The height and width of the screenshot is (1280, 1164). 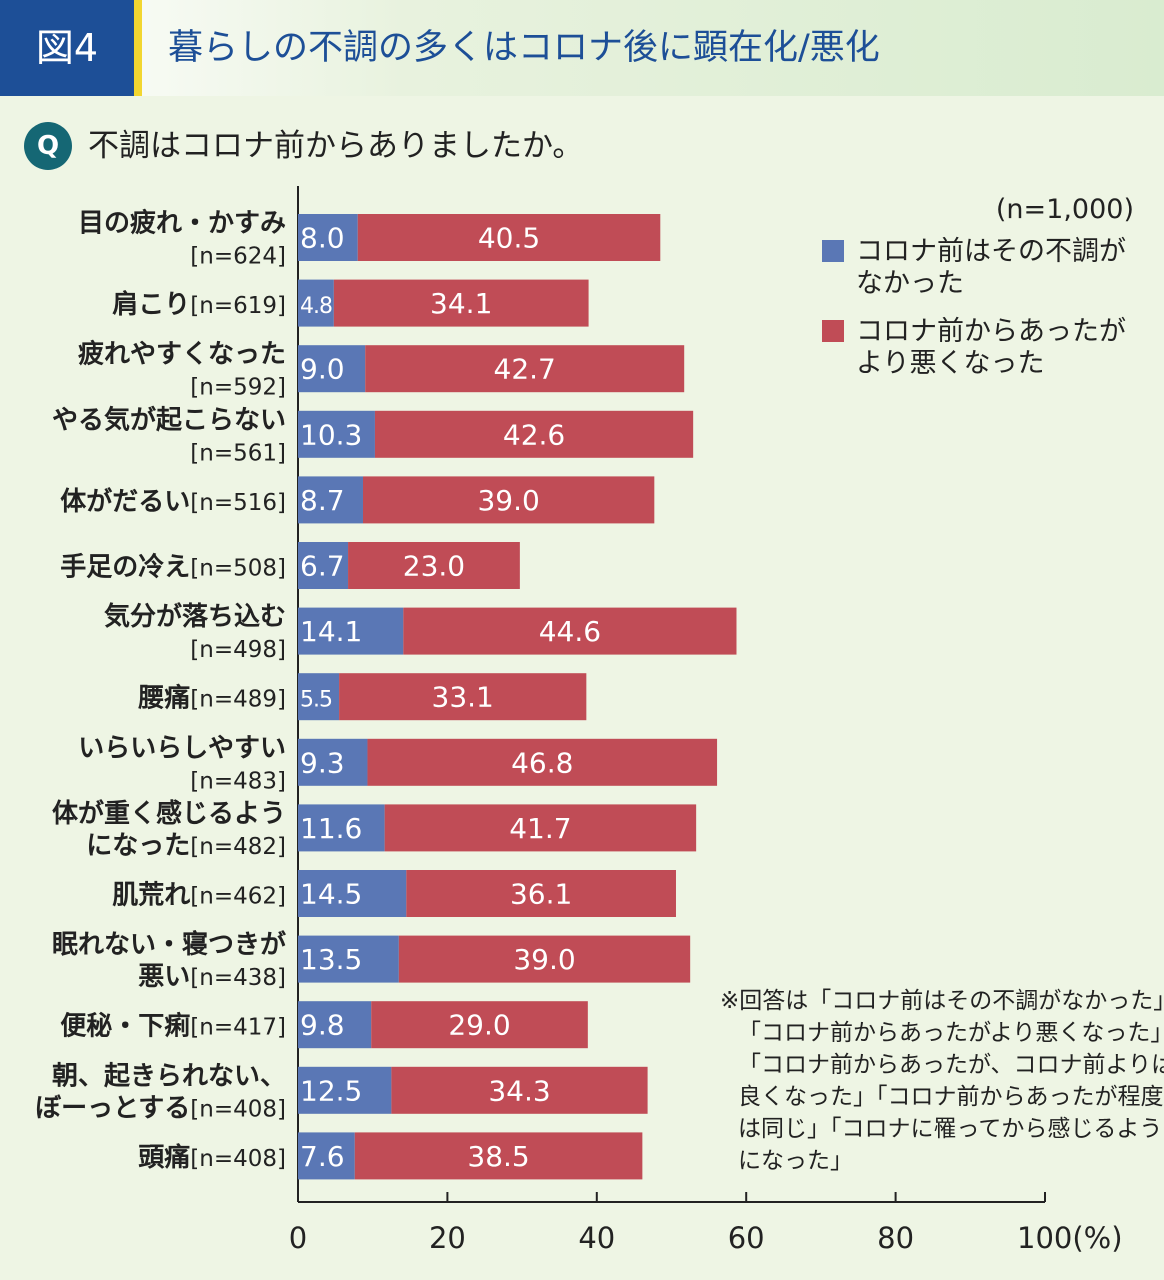 I want to click on category-label: 目の疲れ・かすみ, so click(x=182, y=223).